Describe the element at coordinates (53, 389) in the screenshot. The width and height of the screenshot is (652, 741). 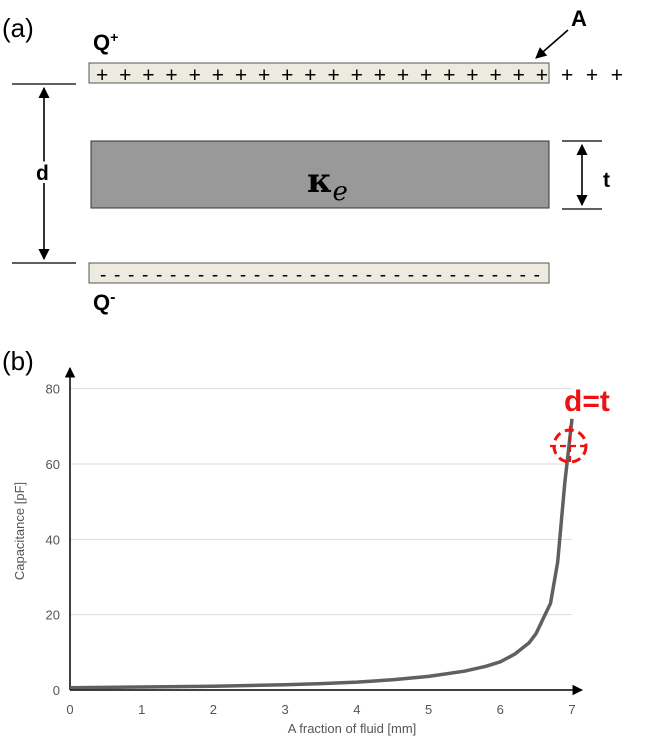
I see `y-tick-label: 80` at that location.